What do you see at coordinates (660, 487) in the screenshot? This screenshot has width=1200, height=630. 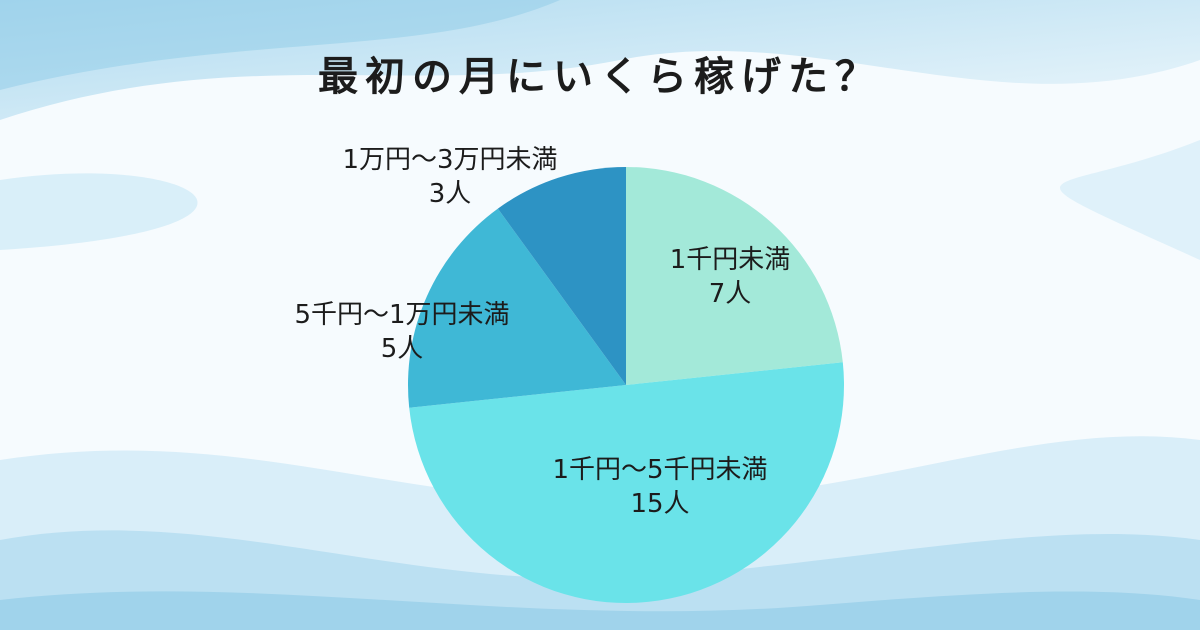 I see `slice-label-1: 1千円～5千円未満 15人` at bounding box center [660, 487].